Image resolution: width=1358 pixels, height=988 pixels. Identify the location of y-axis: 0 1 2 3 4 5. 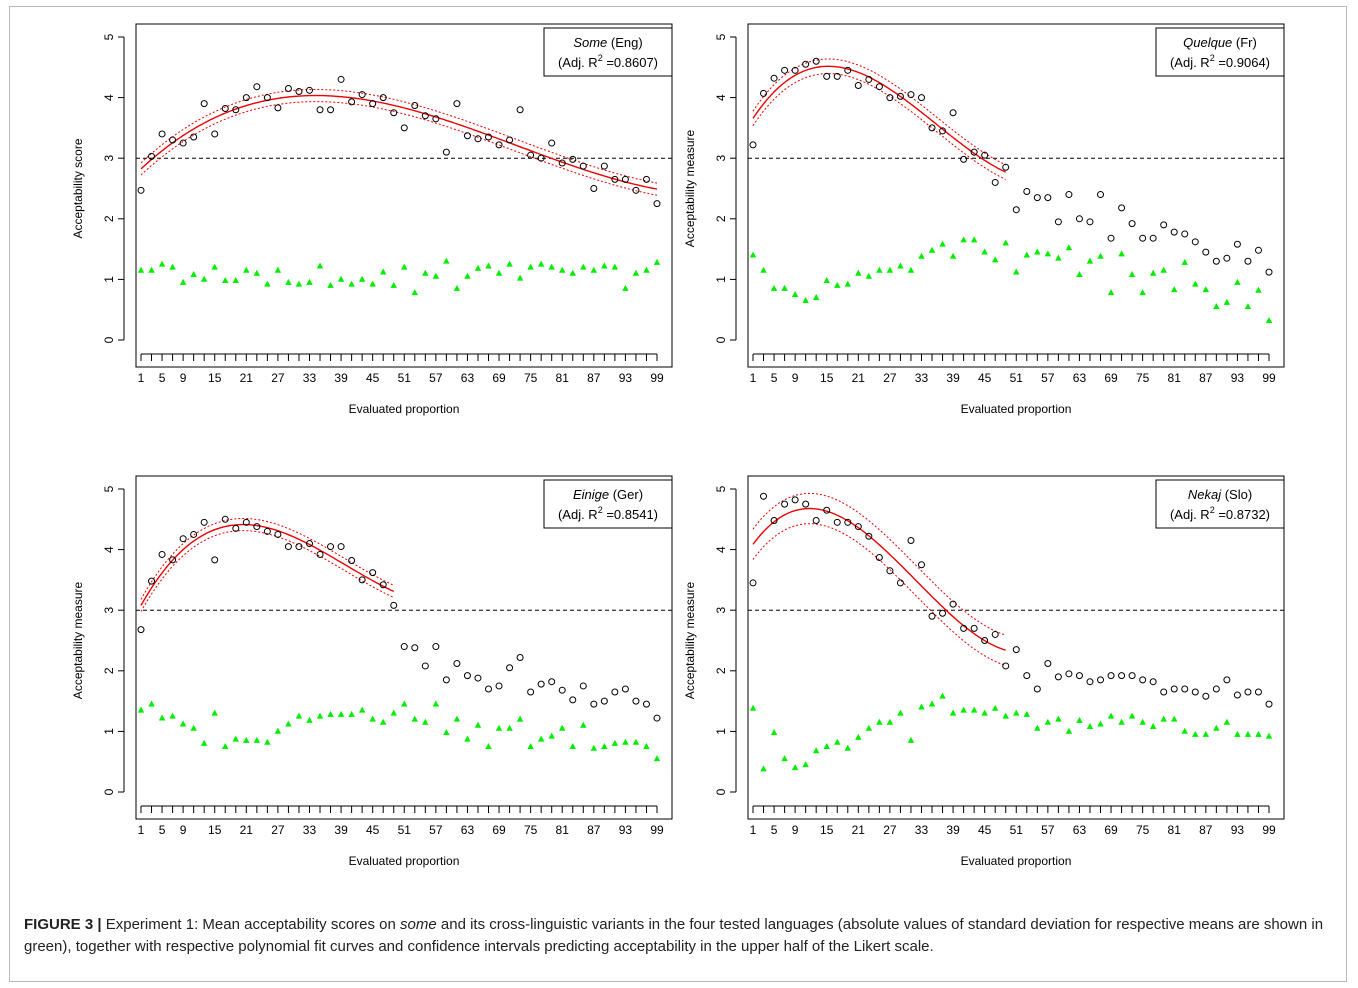
(725, 640).